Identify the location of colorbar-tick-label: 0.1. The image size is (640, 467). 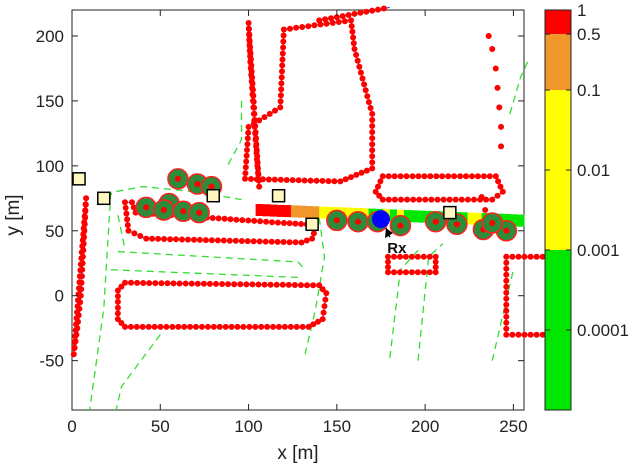
(589, 90).